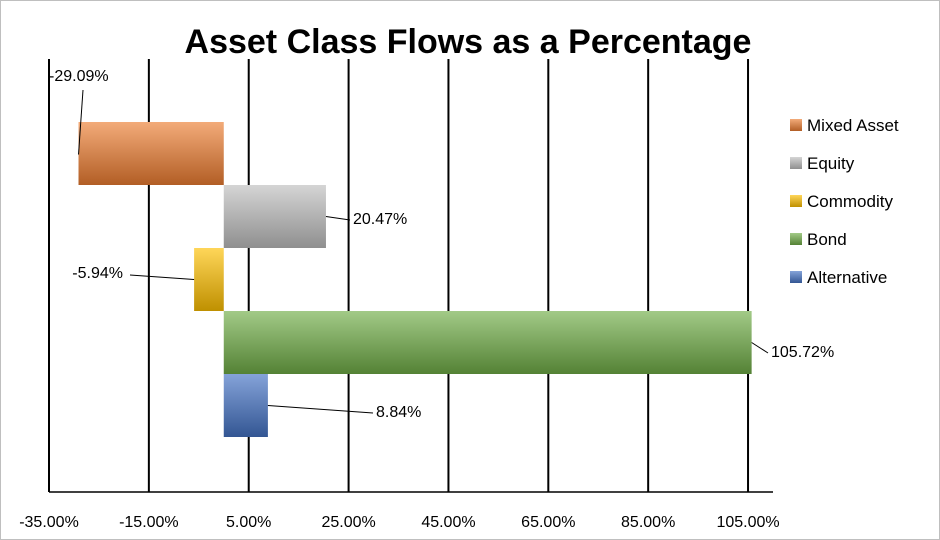  Describe the element at coordinates (448, 522) in the screenshot. I see `x-tick-label: 45.00%` at that location.